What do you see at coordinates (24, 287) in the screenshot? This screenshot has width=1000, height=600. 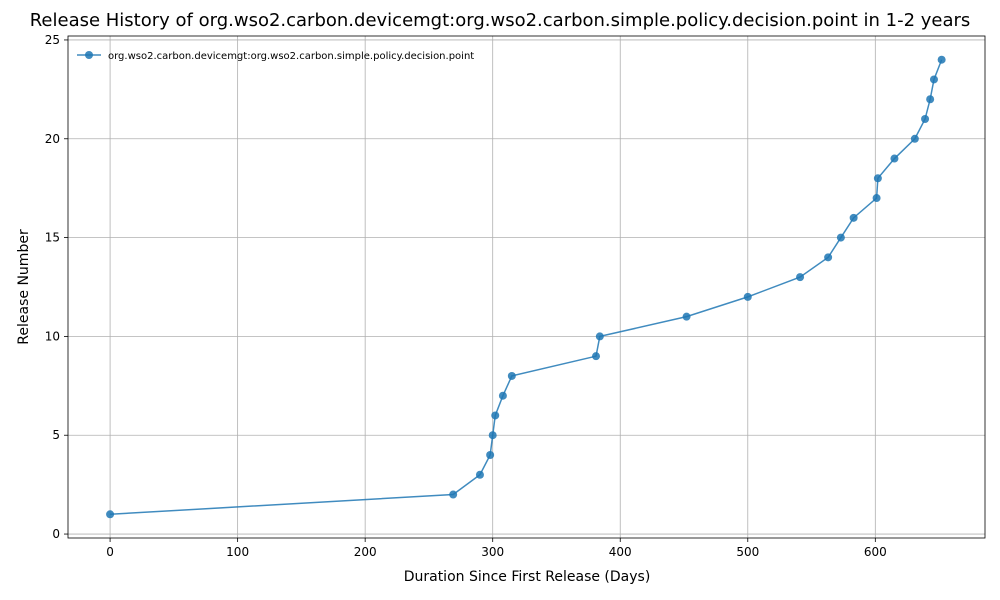 I see `y-axis-label: Release Number` at bounding box center [24, 287].